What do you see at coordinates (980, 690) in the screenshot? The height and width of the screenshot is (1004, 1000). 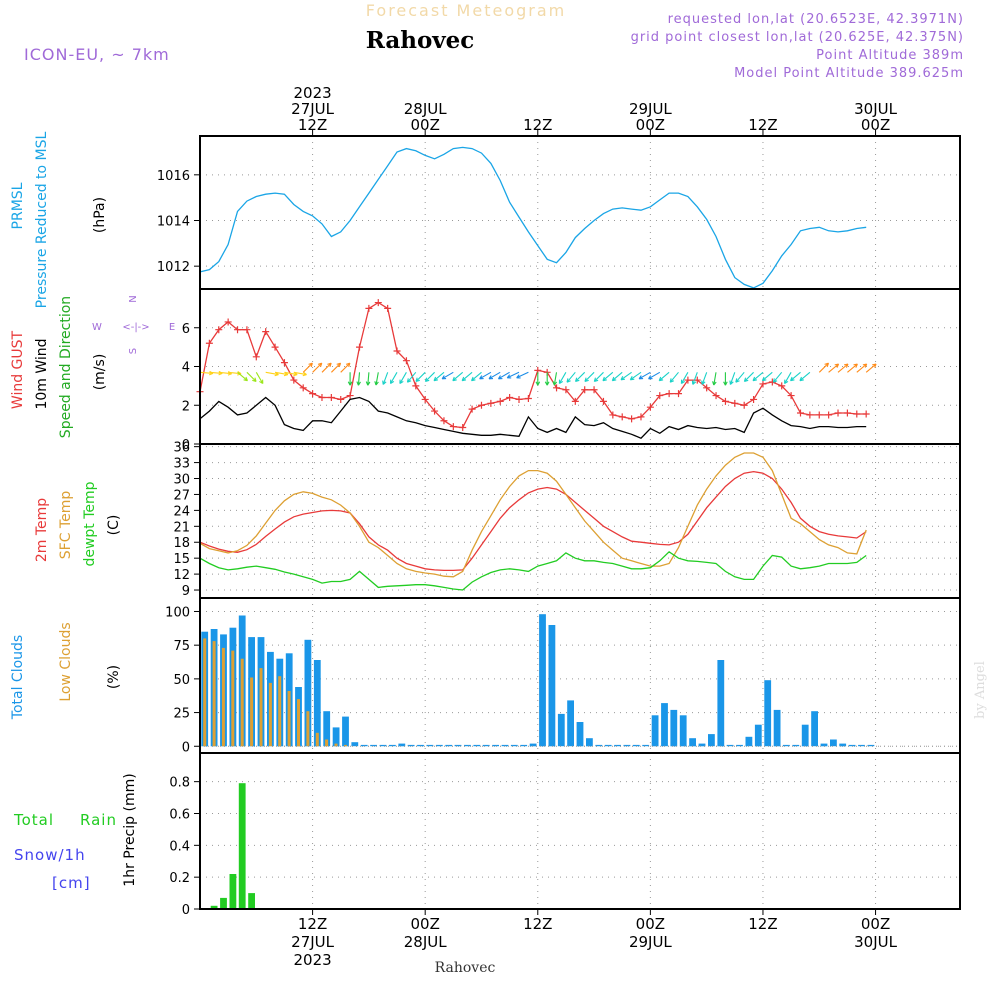 I see `credit-watermark: by Angel` at bounding box center [980, 690].